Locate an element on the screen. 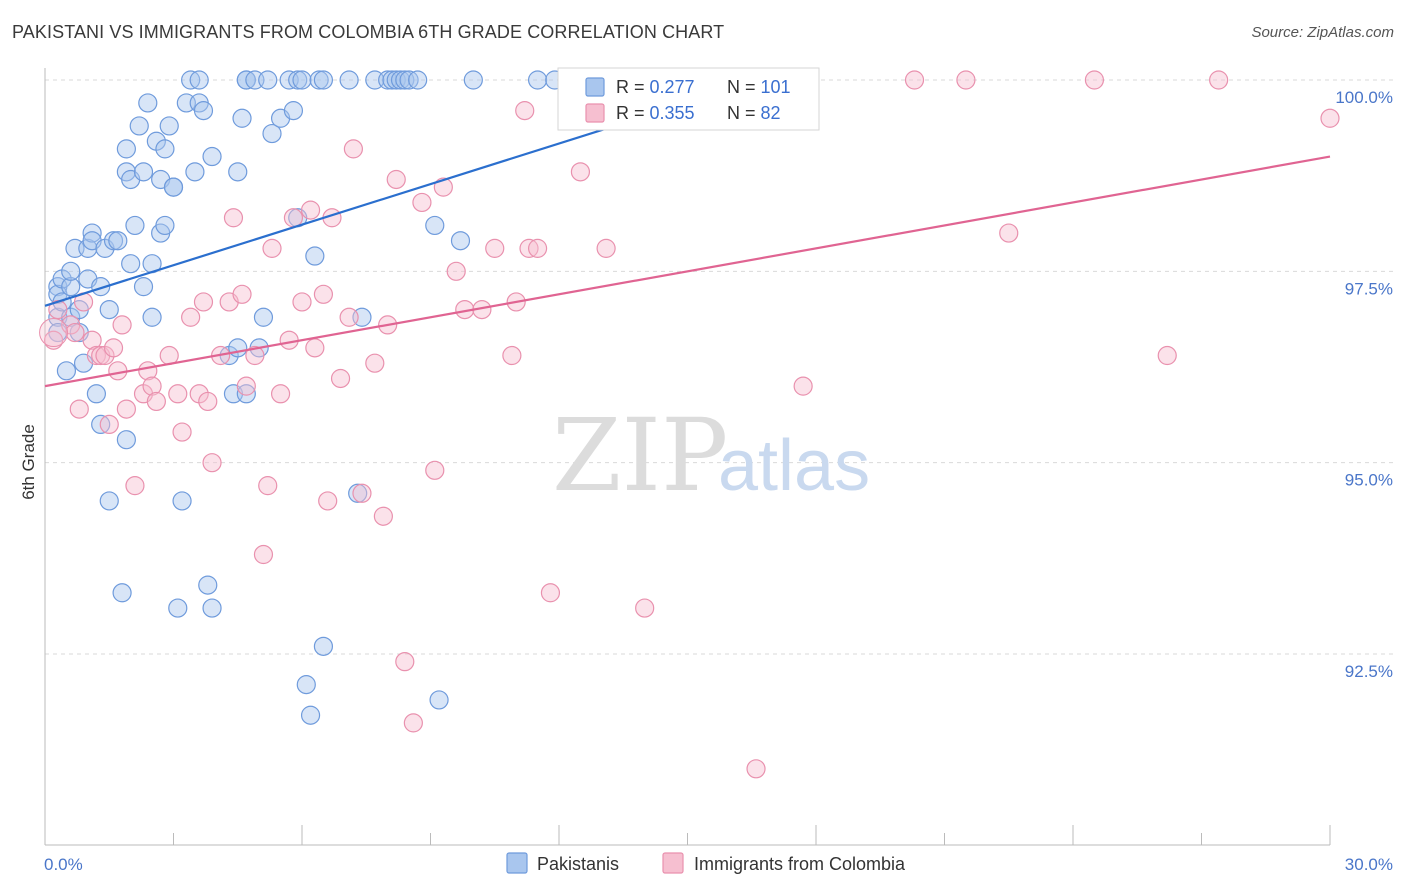 The width and height of the screenshot is (1406, 892). legend-n-label-2: N = is located at coordinates (744, 113).